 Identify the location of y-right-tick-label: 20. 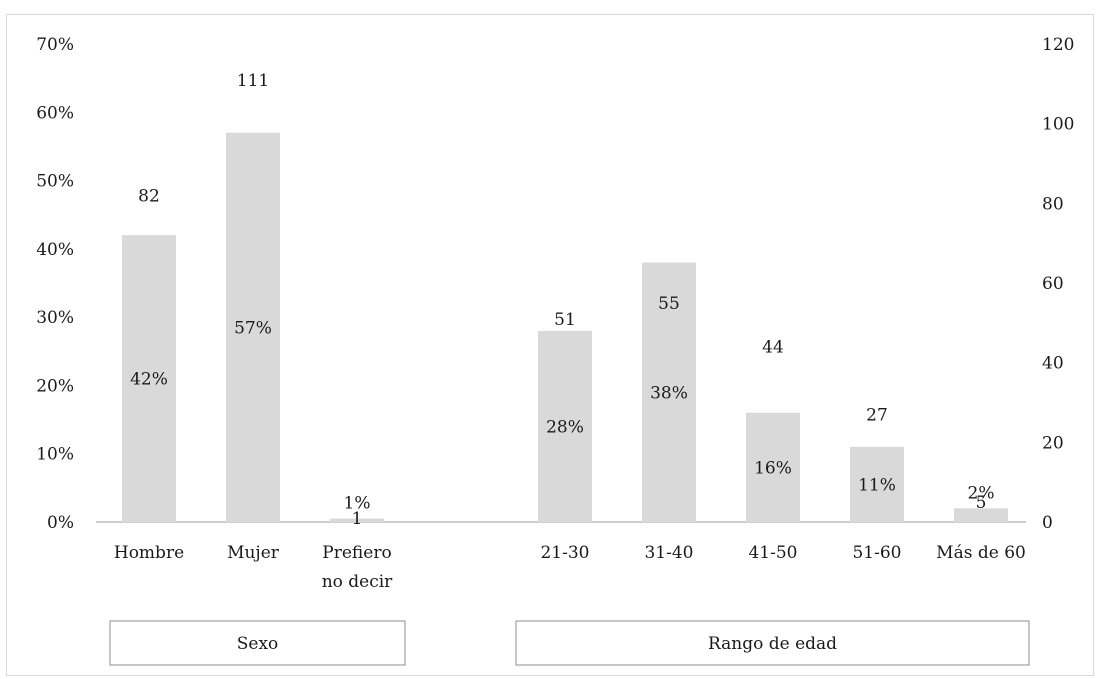
(1053, 443).